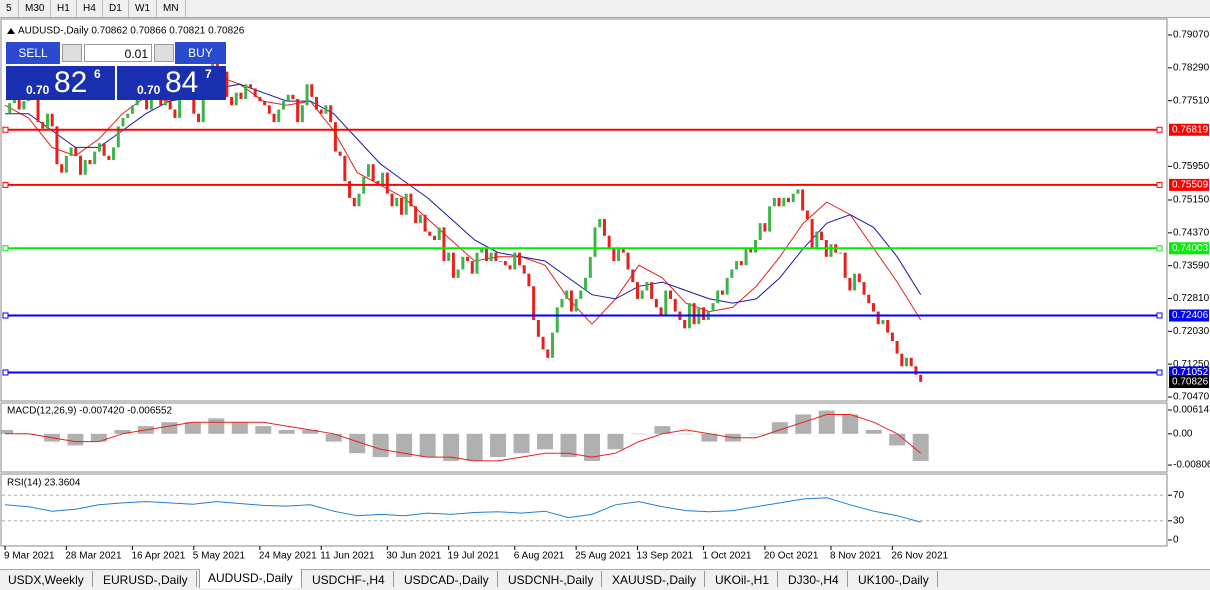 The height and width of the screenshot is (590, 1210). What do you see at coordinates (1190, 315) in the screenshot?
I see `level-label: 0.72406` at bounding box center [1190, 315].